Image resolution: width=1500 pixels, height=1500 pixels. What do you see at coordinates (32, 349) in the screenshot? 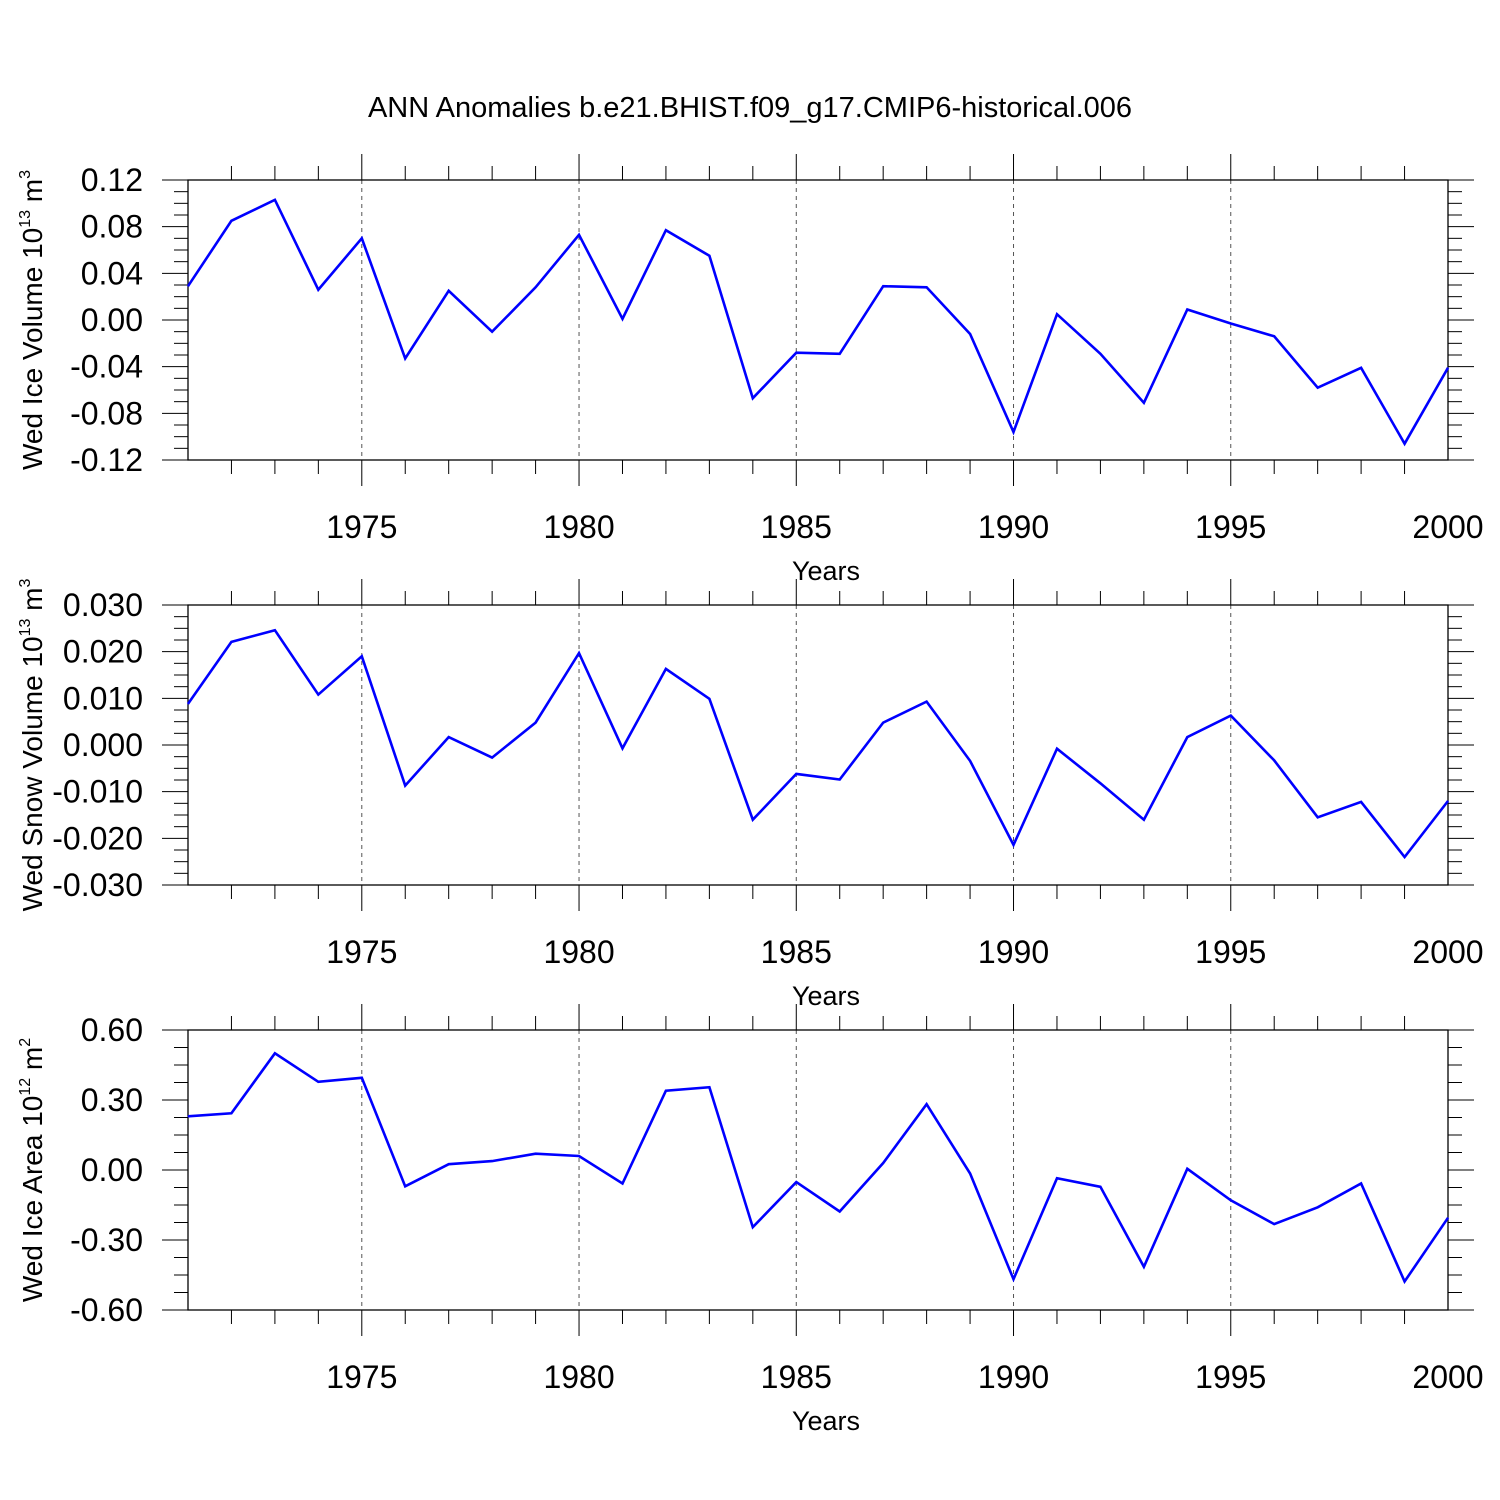
I see `ice-volume-y-axis-label-text: Wed Ice Volume 10` at bounding box center [32, 349].